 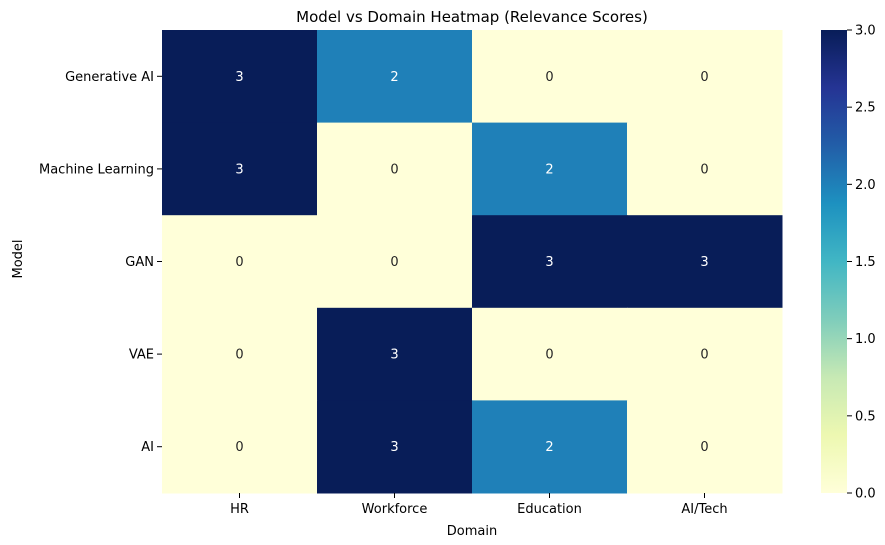 What do you see at coordinates (109, 77) in the screenshot?
I see `y-tick-label: Generative AI` at bounding box center [109, 77].